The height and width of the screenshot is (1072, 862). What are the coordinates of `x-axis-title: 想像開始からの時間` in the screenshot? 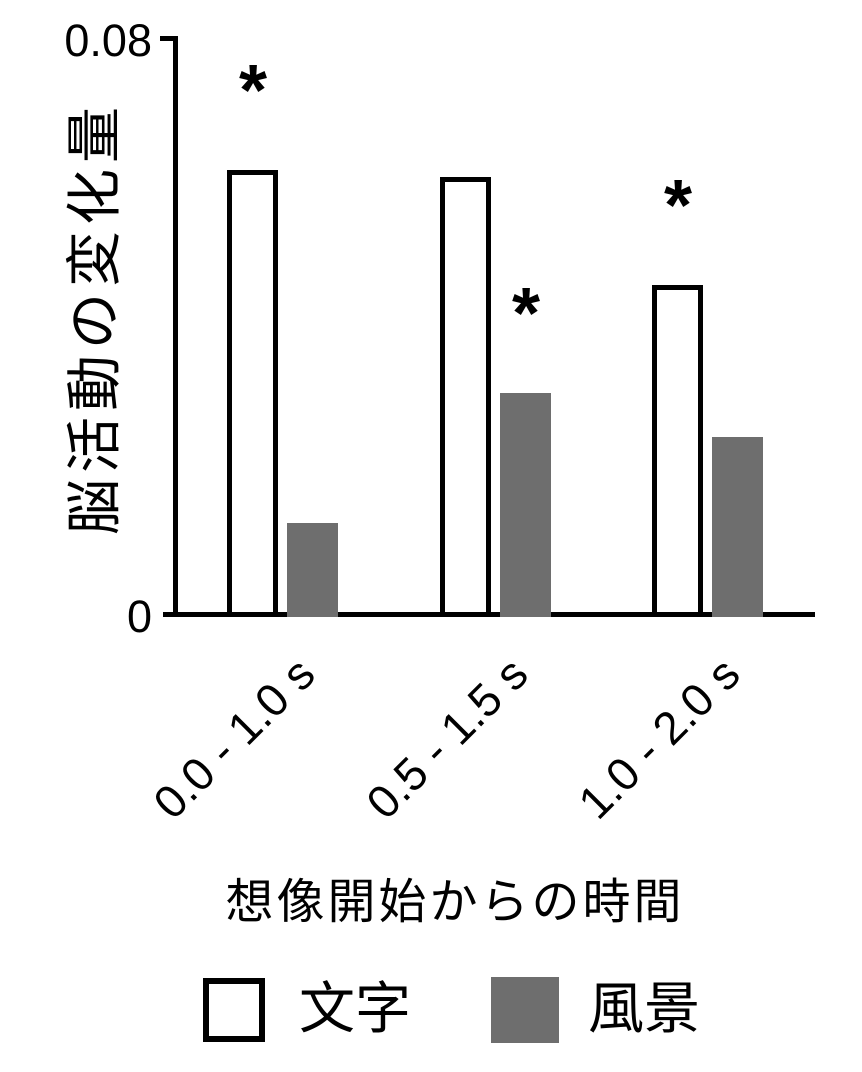 It's located at (455, 902).